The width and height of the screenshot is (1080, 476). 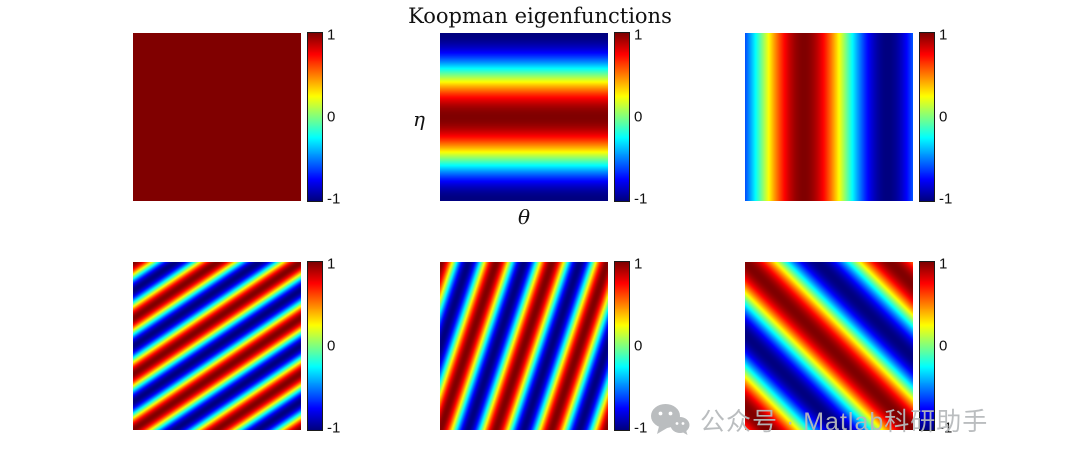 I want to click on subplot-eigenfunction-2: 1 0 -1 η θ, so click(x=549, y=128).